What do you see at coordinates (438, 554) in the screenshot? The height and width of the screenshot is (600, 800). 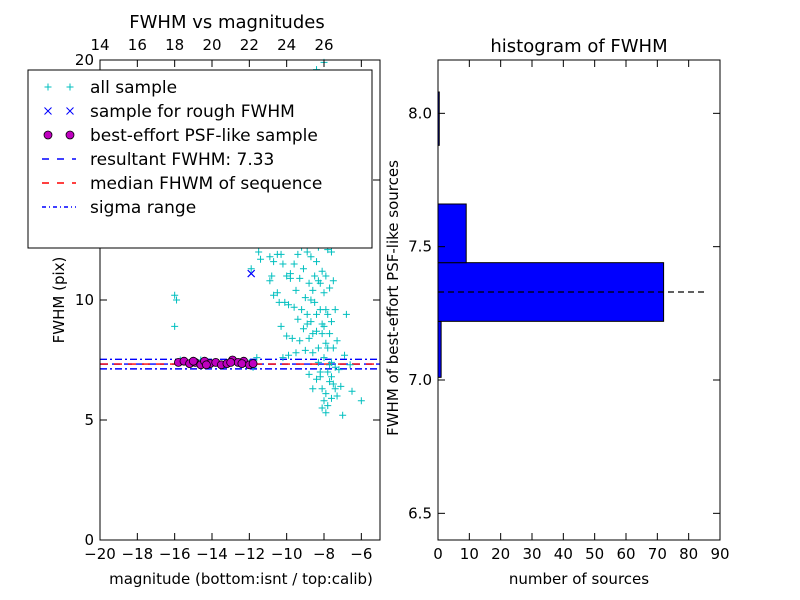 I see `x-tick-label: 0` at bounding box center [438, 554].